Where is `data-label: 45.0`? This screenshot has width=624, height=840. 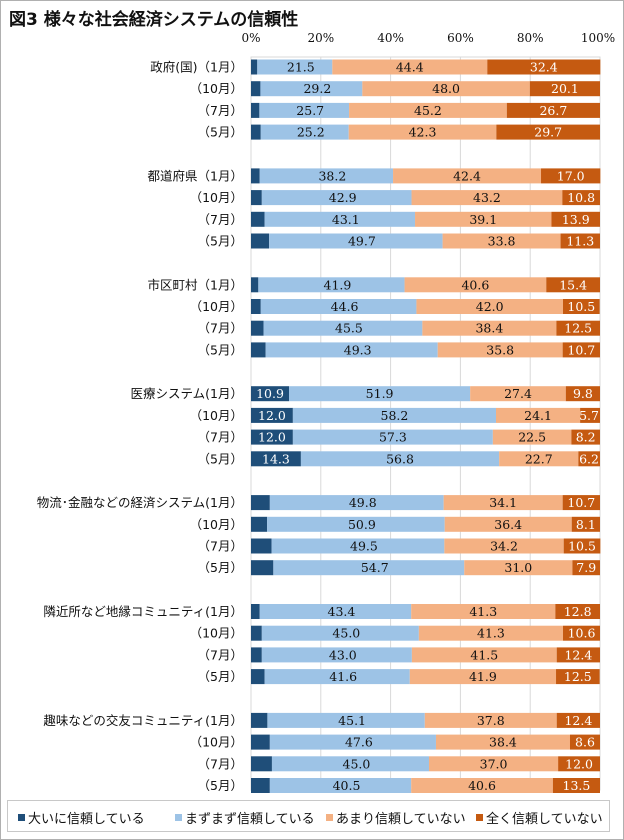
data-label: 45.0 is located at coordinates (357, 763).